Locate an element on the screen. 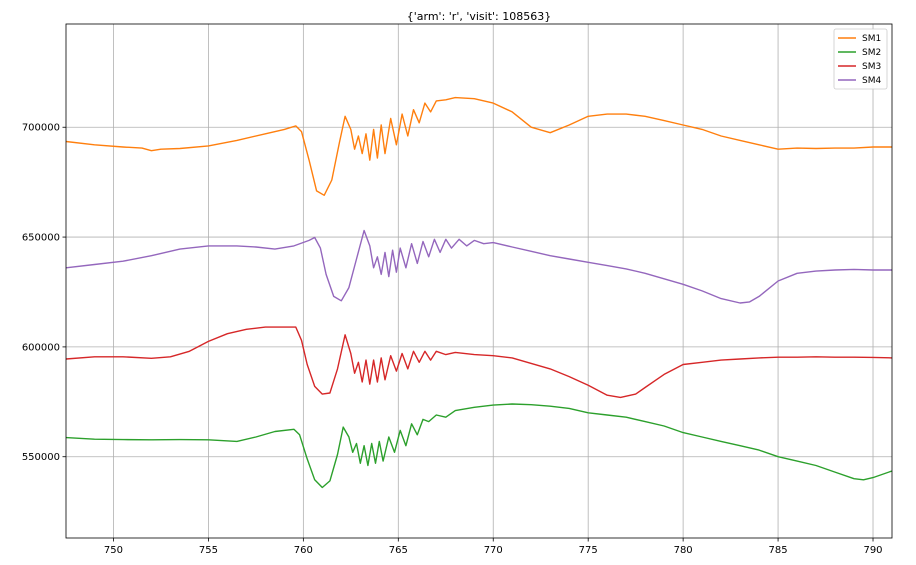 The image size is (916, 565). legend-label: SM3 is located at coordinates (871, 67).